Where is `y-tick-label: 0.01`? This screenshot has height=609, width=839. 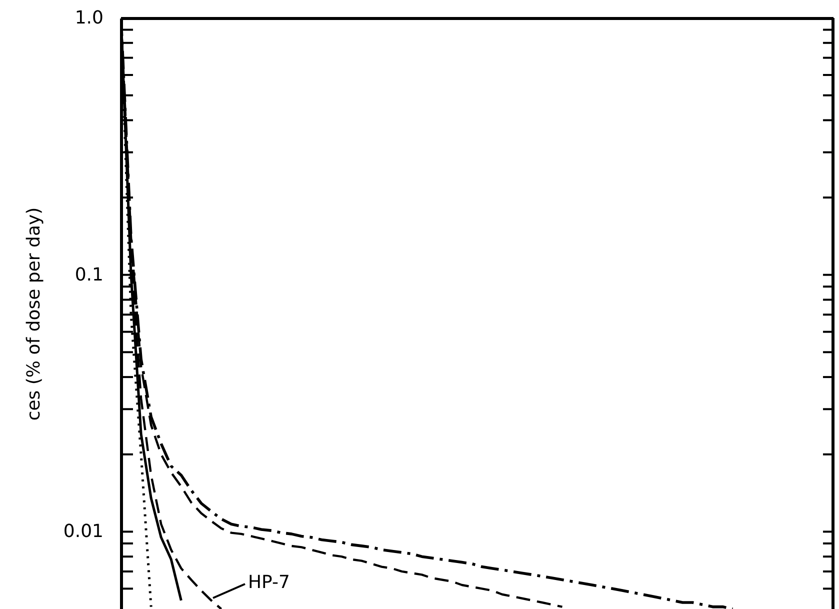 y-tick-label: 0.01 is located at coordinates (83, 531).